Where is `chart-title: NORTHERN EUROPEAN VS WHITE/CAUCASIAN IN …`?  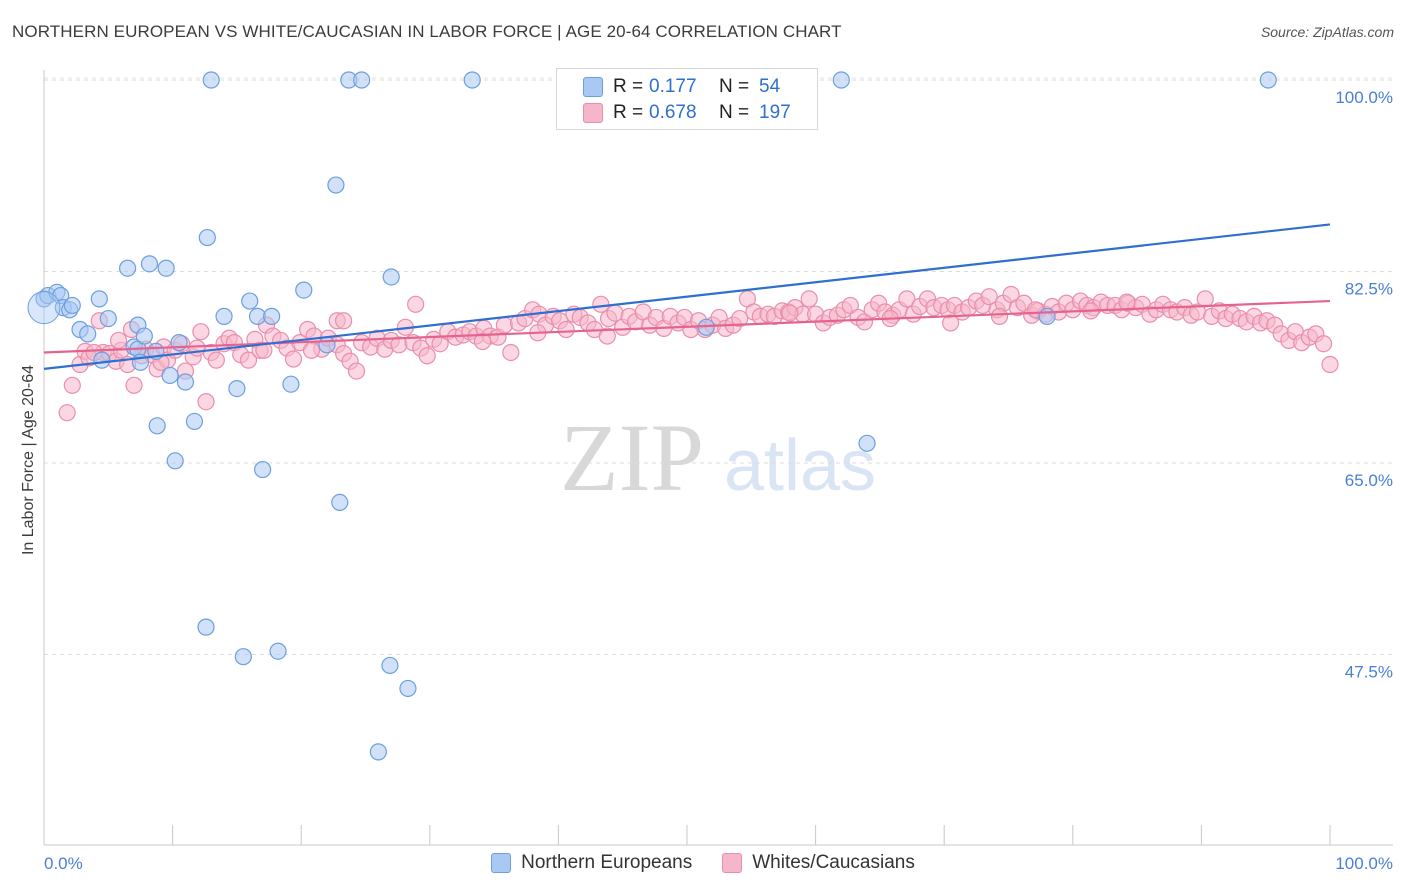
chart-title: NORTHERN EUROPEAN VS WHITE/CAUCASIAN IN … is located at coordinates (427, 31).